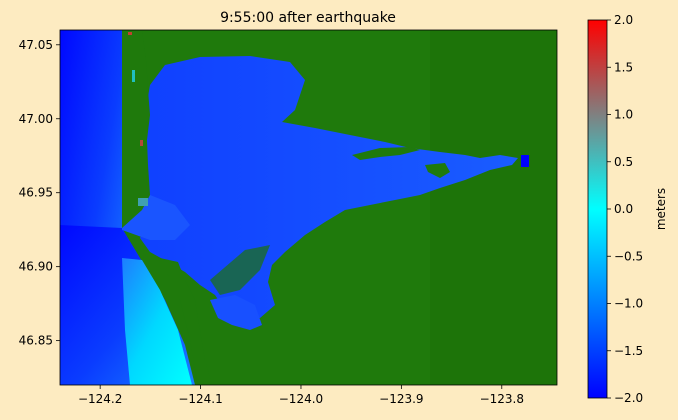 This screenshot has height=420, width=678. I want to click on colorbar, so click(597, 209).